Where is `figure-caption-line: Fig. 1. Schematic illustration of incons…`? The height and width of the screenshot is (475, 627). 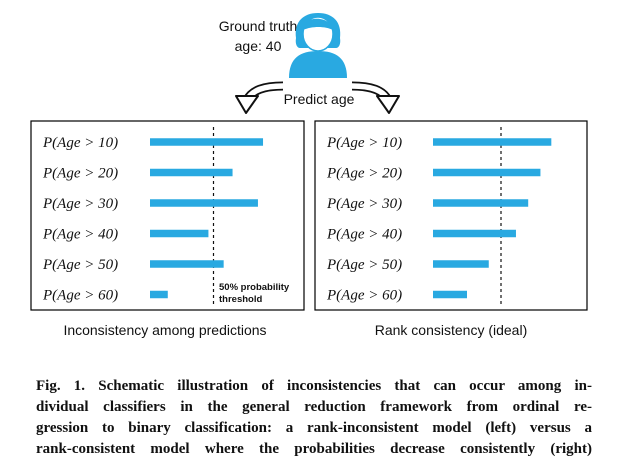
figure-caption-line: Fig. 1. Schematic illustration of incons… is located at coordinates (314, 386).